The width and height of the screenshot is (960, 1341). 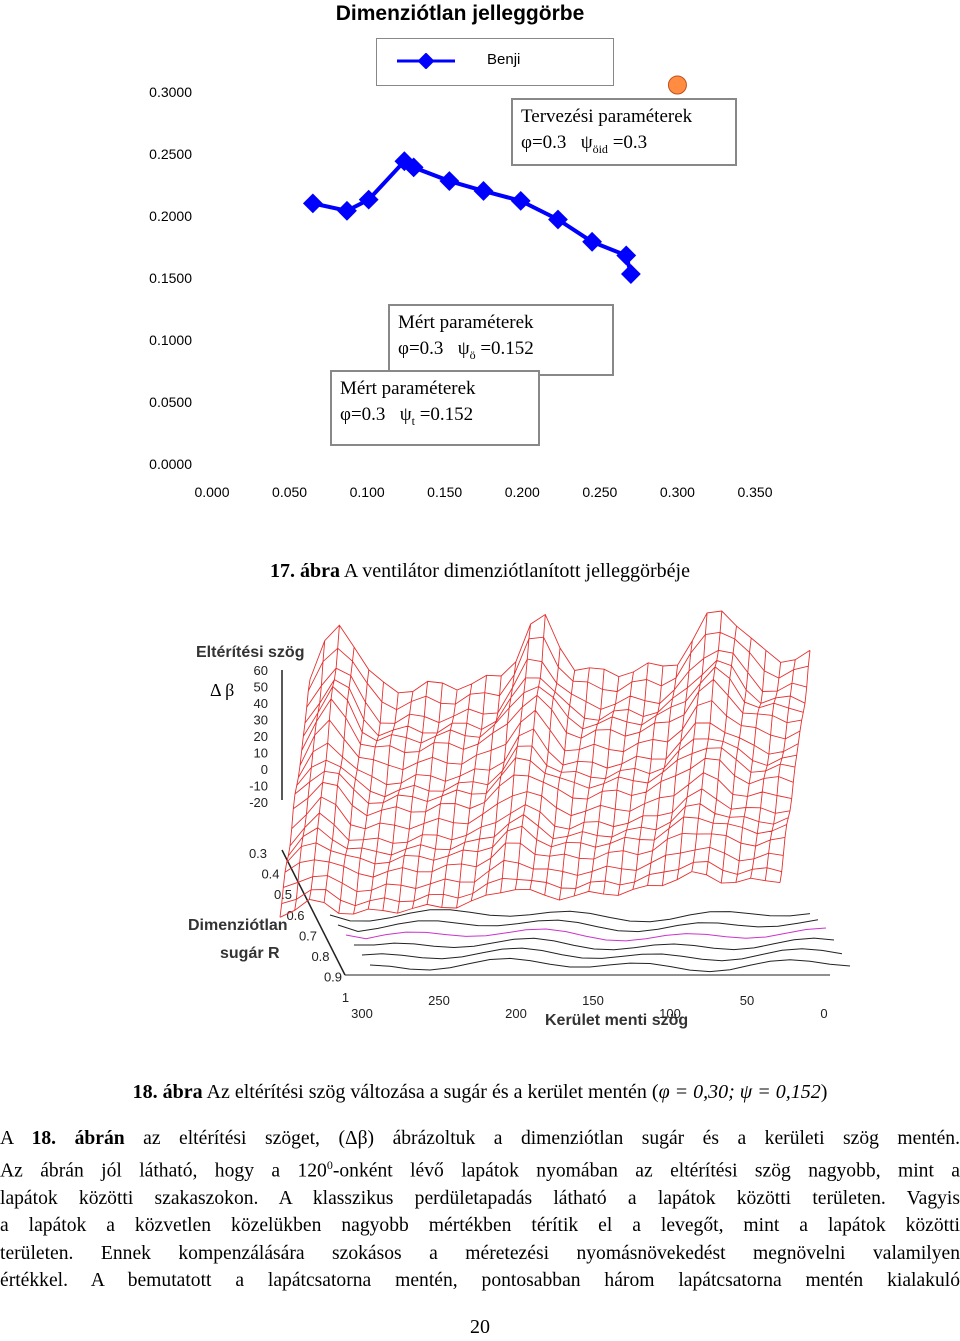 I want to click on chart-legend: Benji, so click(x=495, y=62).